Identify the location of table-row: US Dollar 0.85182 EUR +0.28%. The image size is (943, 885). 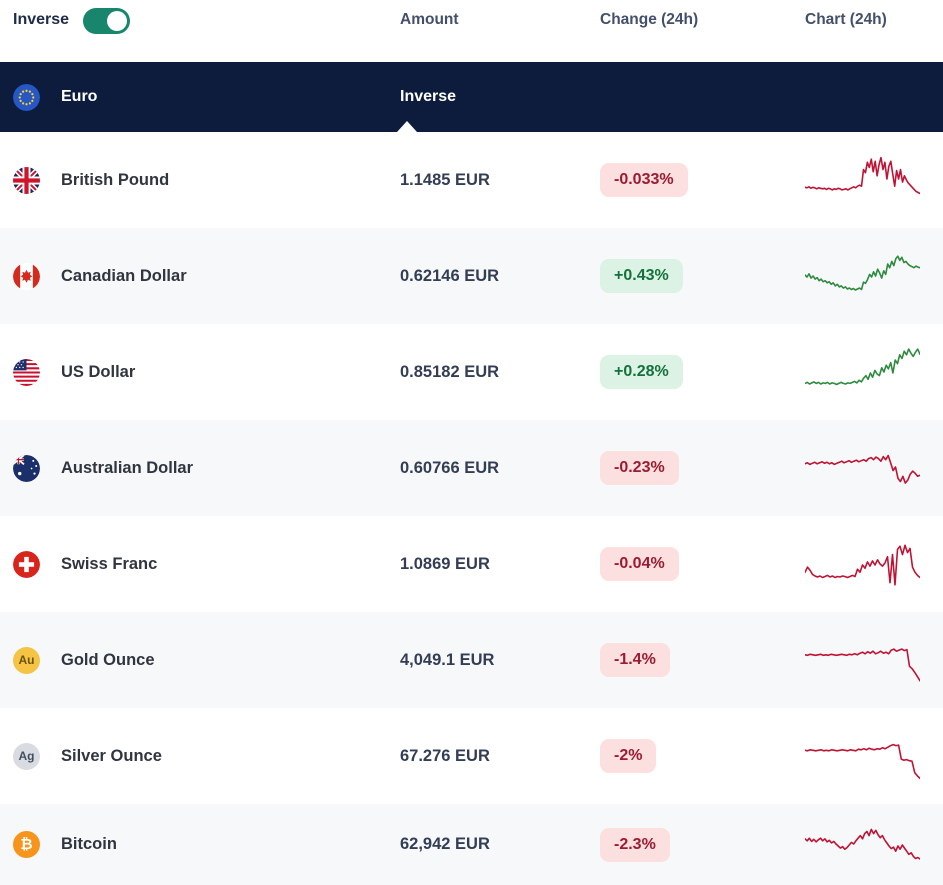
(471, 372).